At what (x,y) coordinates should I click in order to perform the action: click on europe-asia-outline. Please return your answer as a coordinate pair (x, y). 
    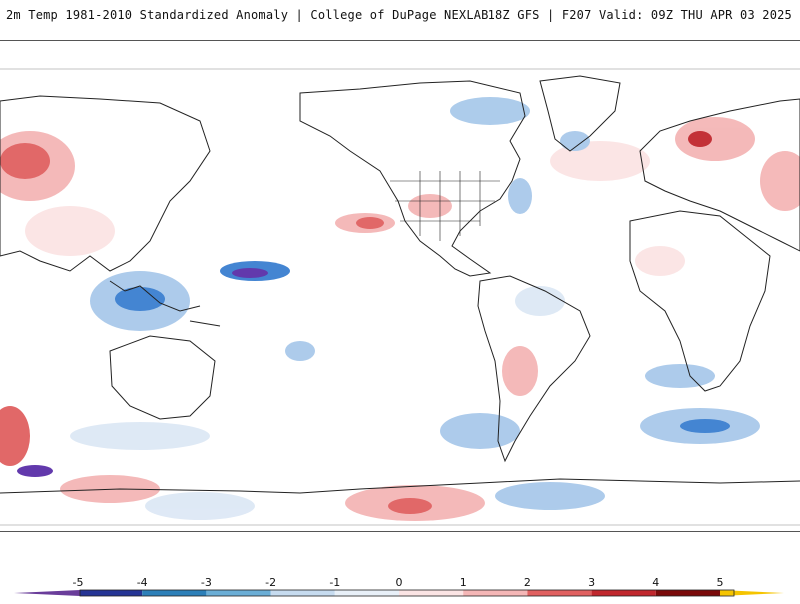
    Looking at the image, I should click on (719, 175).